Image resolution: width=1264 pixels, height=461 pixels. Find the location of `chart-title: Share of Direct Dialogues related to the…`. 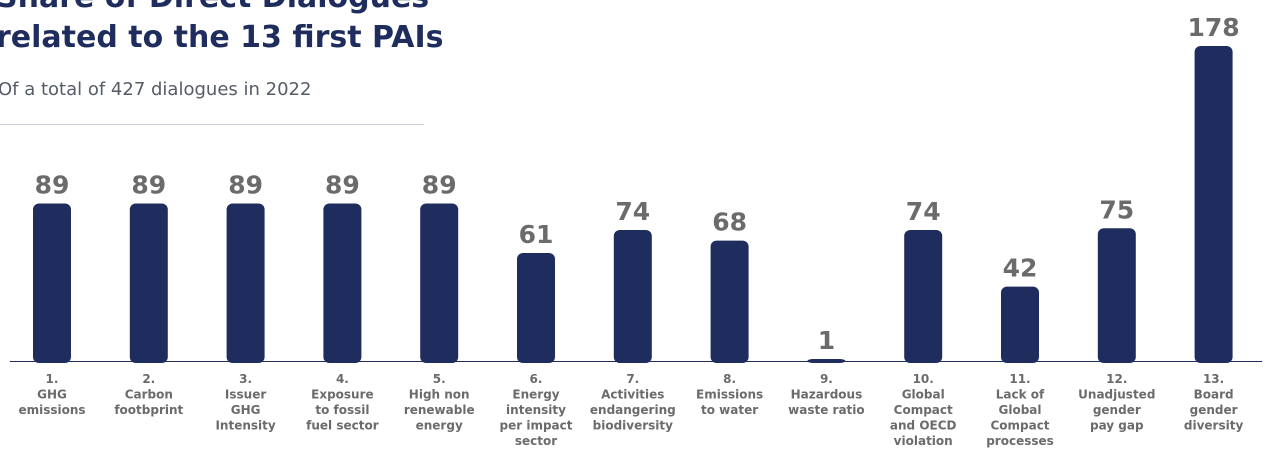

chart-title: Share of Direct Dialogues related to the… is located at coordinates (258, 29).